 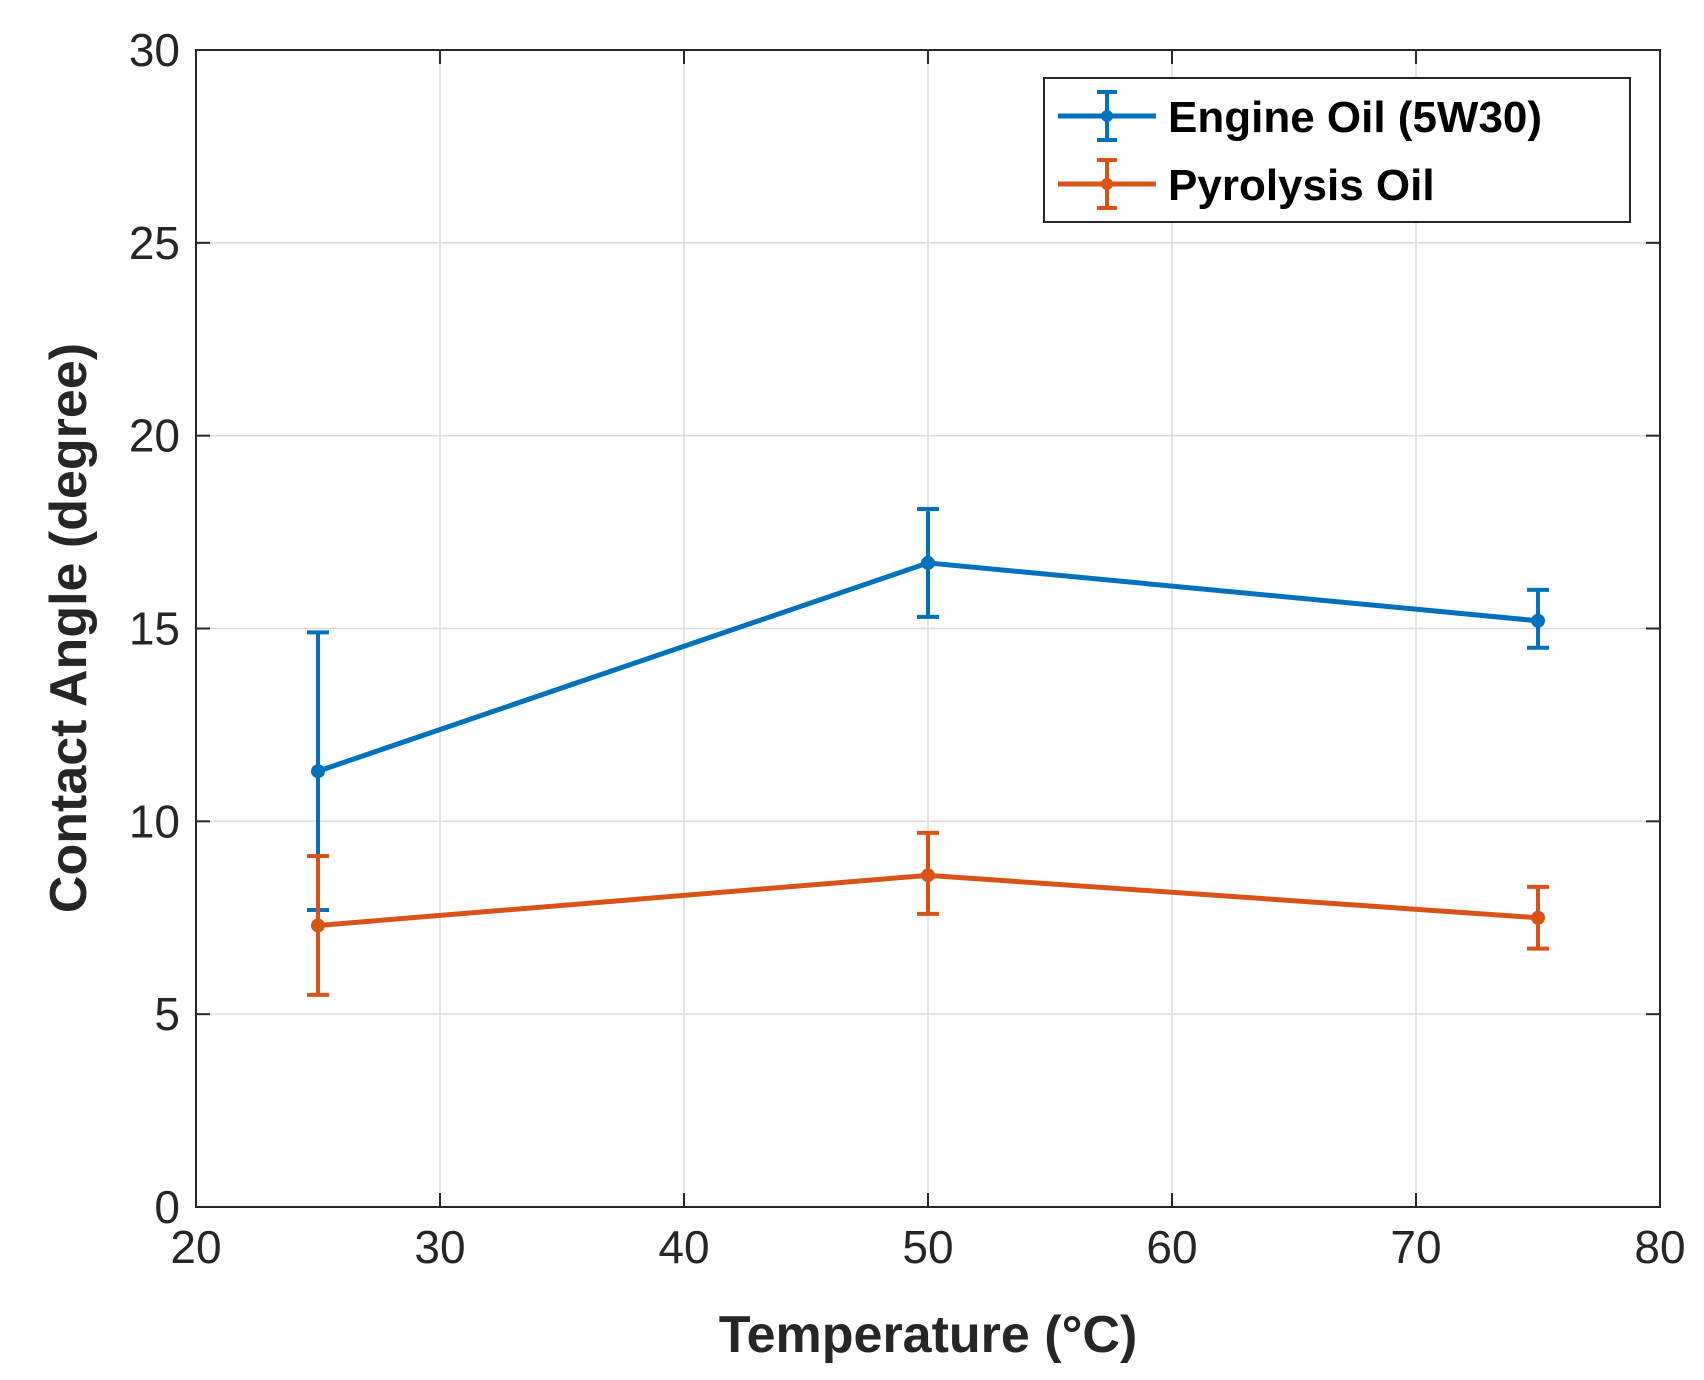 What do you see at coordinates (928, 913) in the screenshot?
I see `series-pyrolysis-oil` at bounding box center [928, 913].